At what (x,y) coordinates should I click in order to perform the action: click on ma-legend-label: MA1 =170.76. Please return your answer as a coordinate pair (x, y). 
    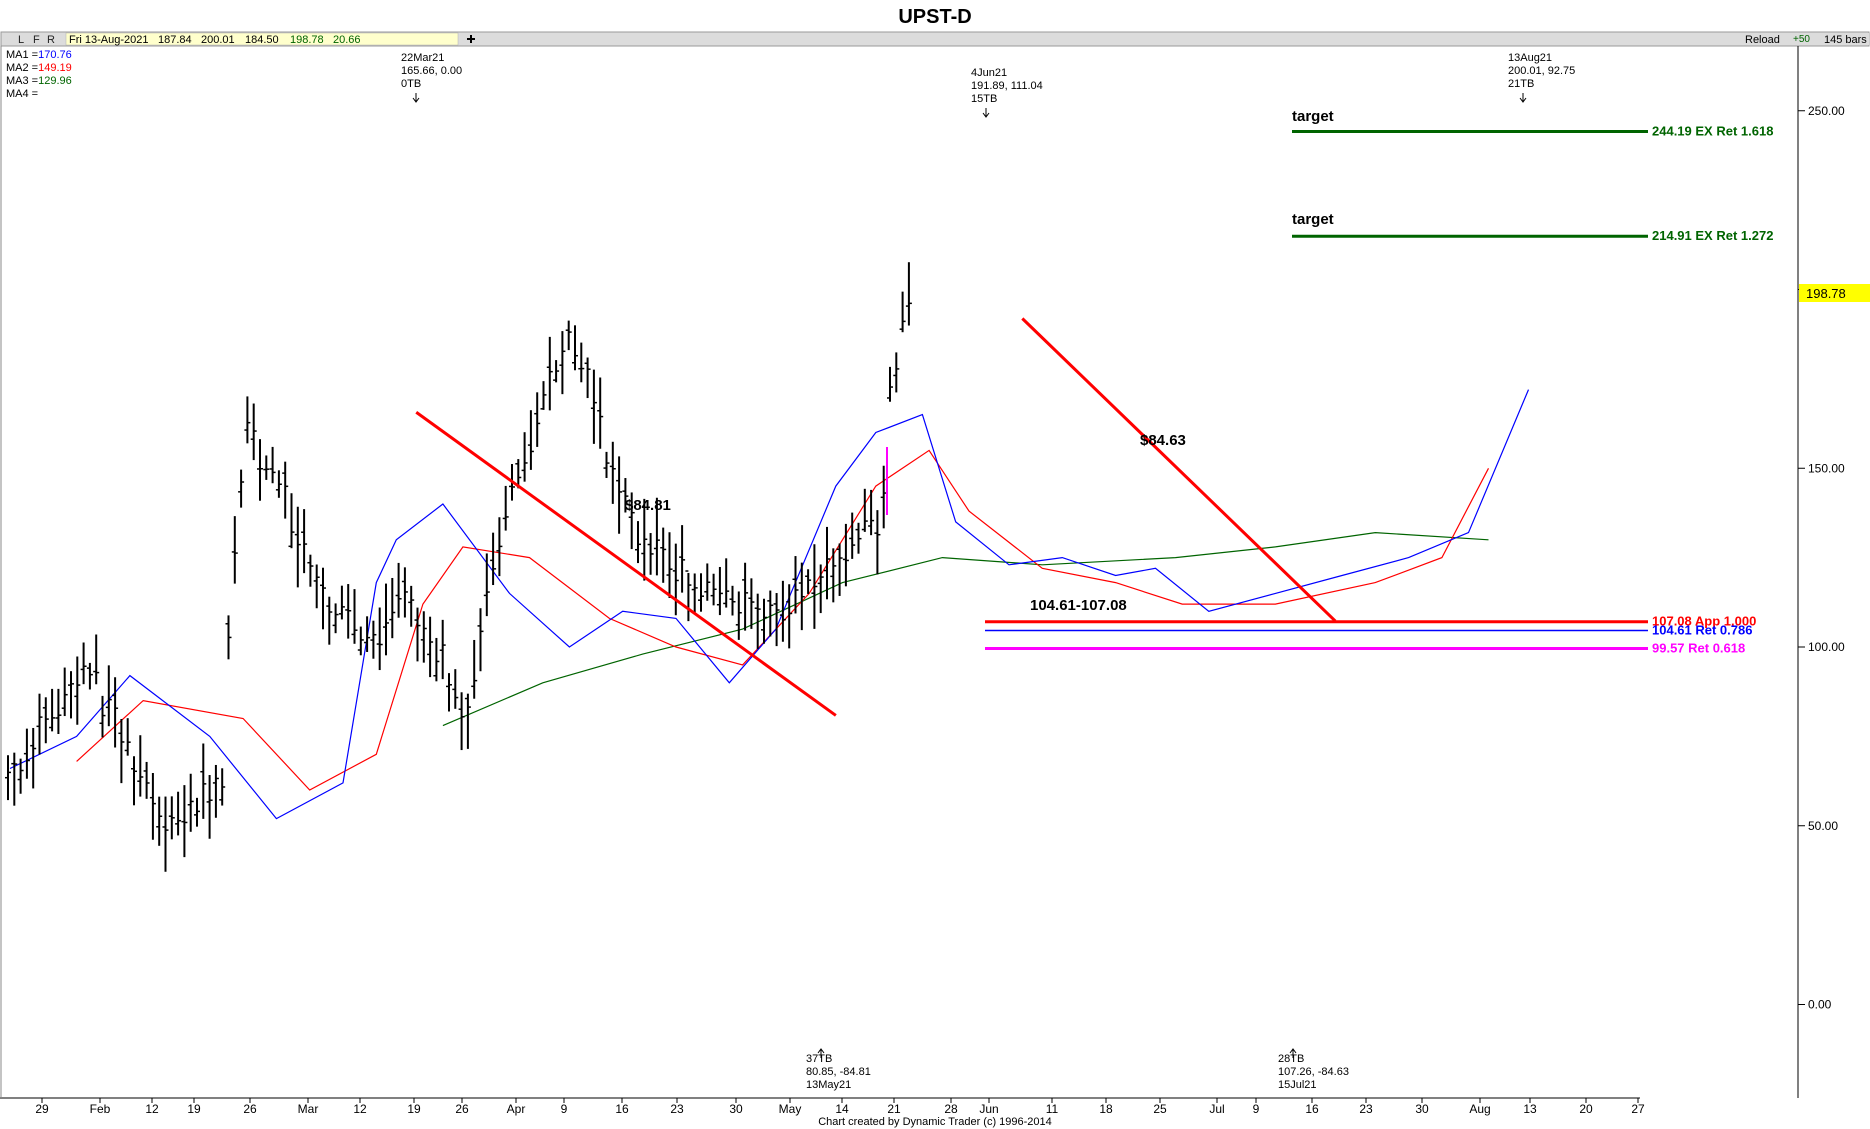
    Looking at the image, I should click on (39, 55).